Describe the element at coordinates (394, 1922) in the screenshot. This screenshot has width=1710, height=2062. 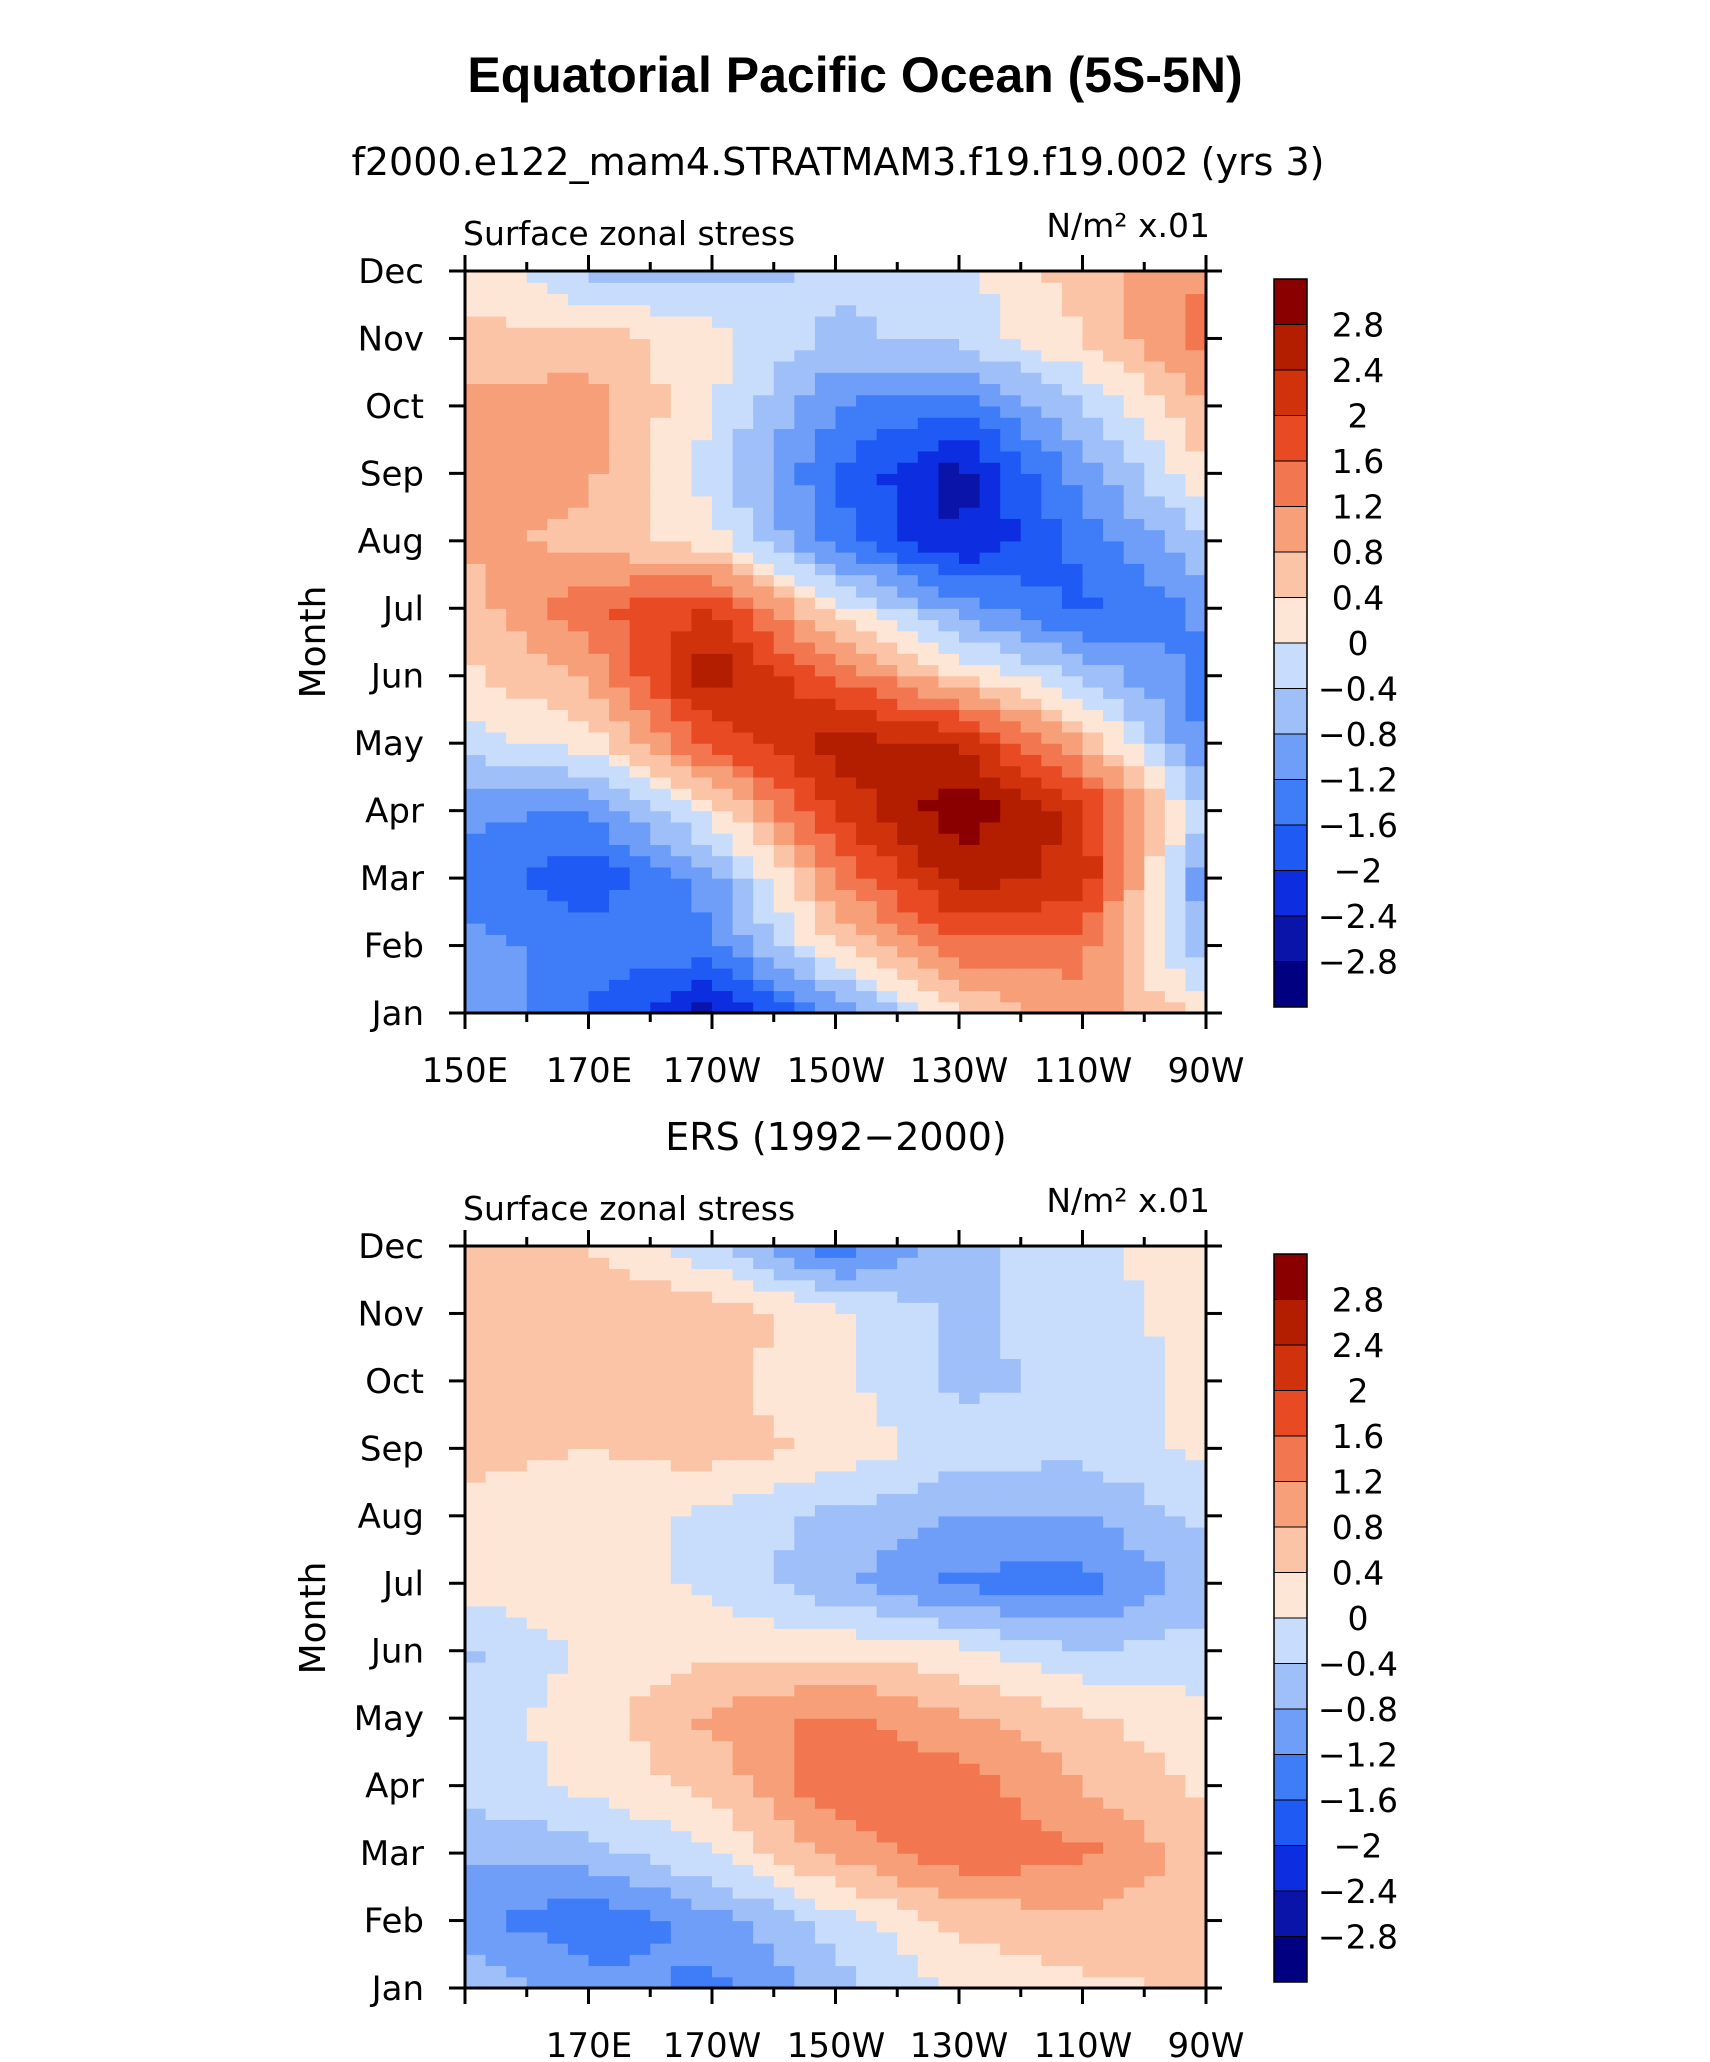
I see `month-tick-label: Feb` at that location.